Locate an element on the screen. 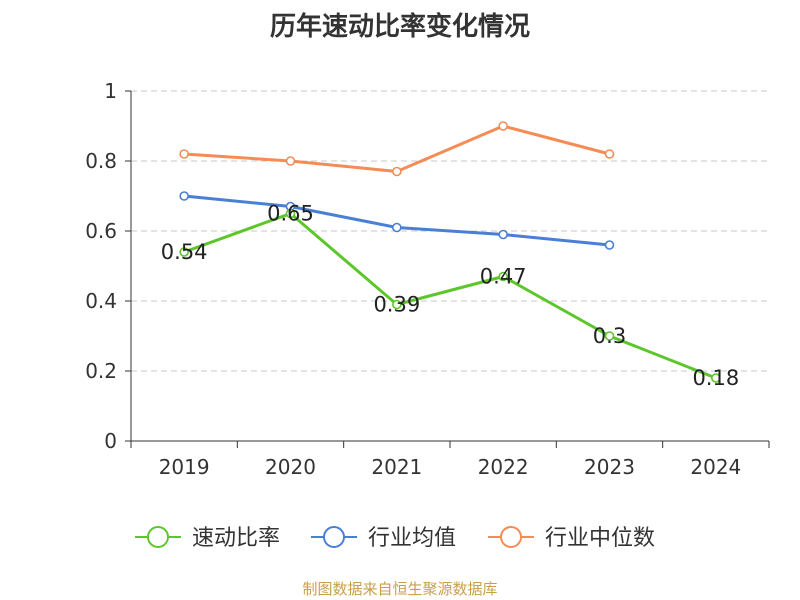 This screenshot has height=600, width=800. x-tick-label: 2023 is located at coordinates (609, 467).